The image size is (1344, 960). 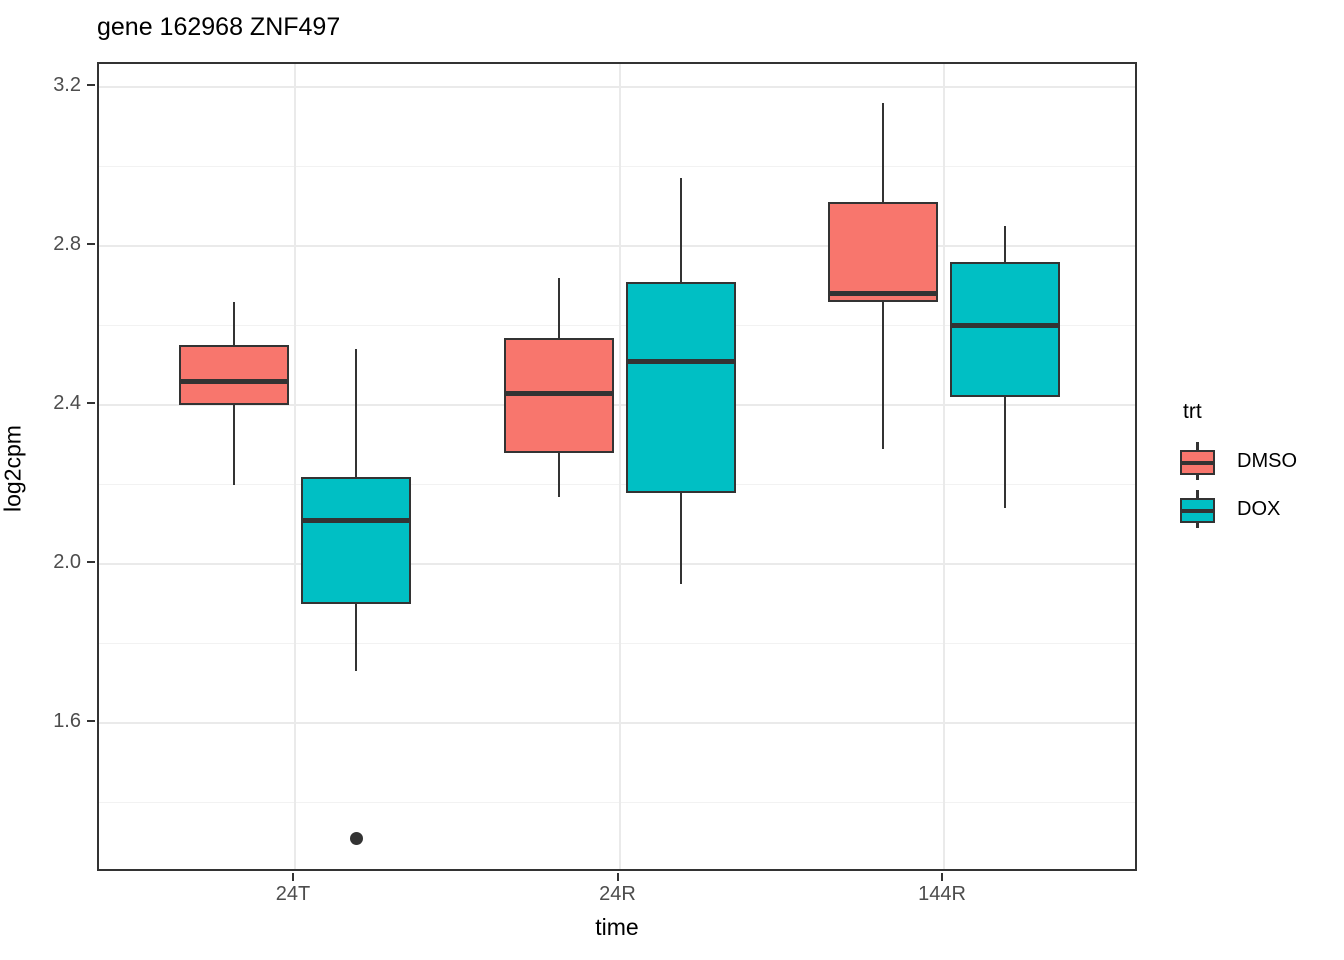 I want to click on legend-label: DOX, so click(x=1259, y=508).